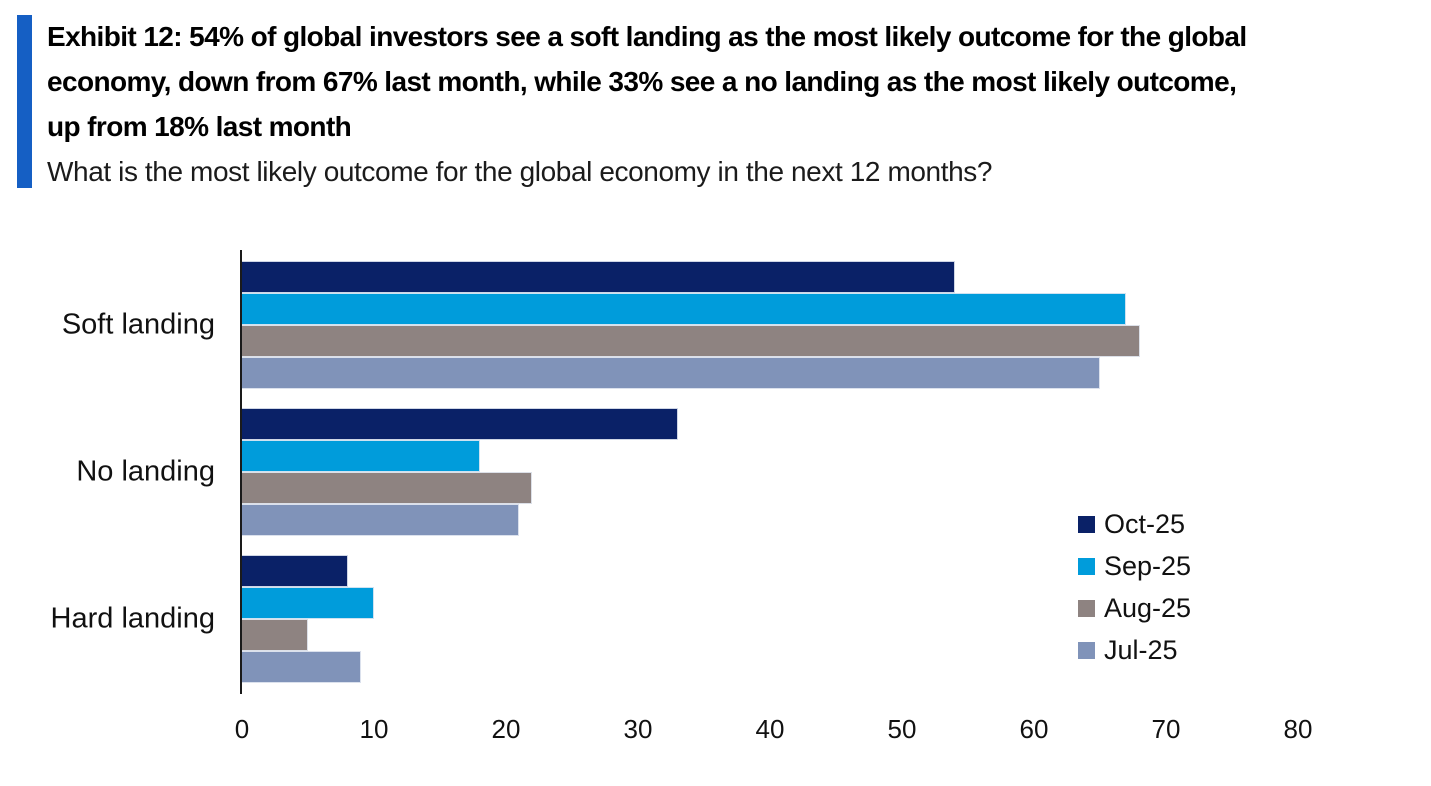 The height and width of the screenshot is (786, 1431). Describe the element at coordinates (381, 520) in the screenshot. I see `bar-jul-25-no-landing` at that location.